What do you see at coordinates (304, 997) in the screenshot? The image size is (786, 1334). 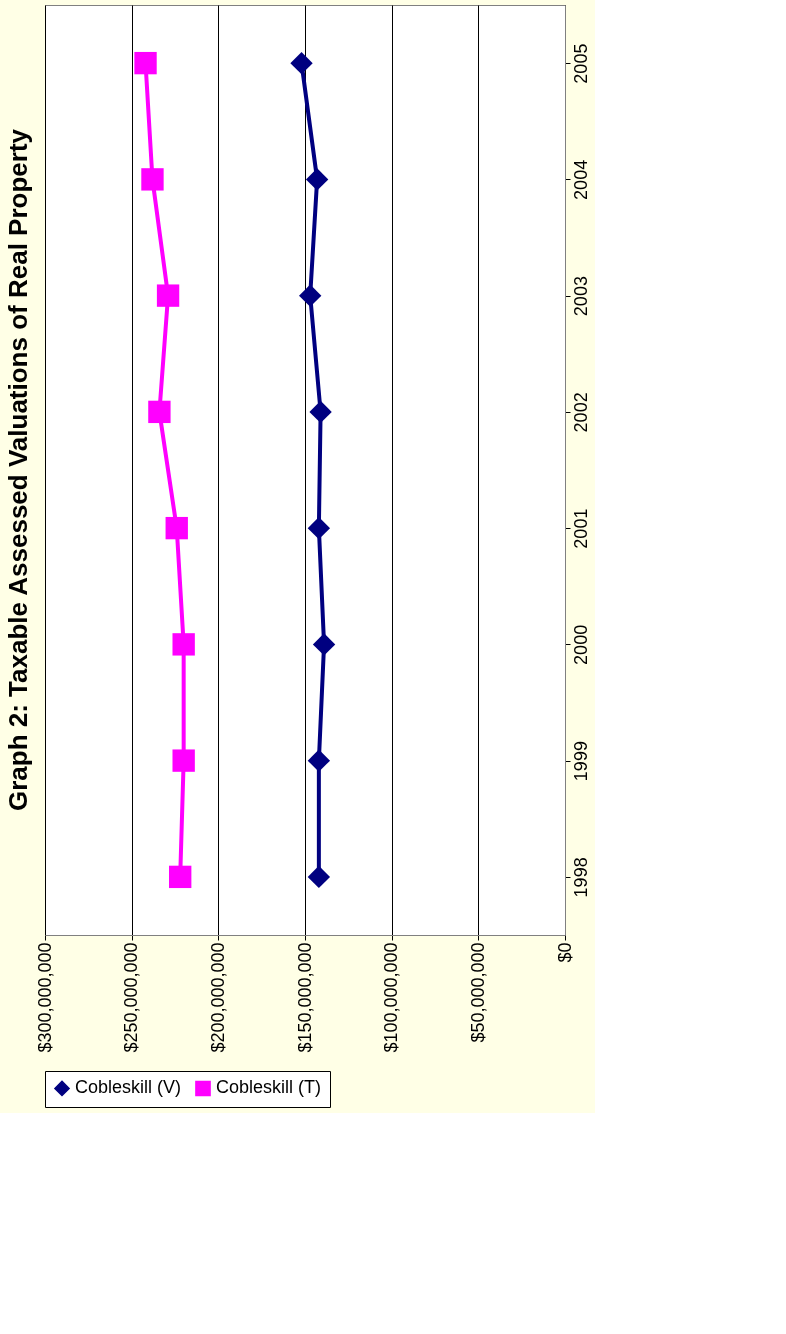 I see `x-tick-label: $150,000,000` at bounding box center [304, 997].